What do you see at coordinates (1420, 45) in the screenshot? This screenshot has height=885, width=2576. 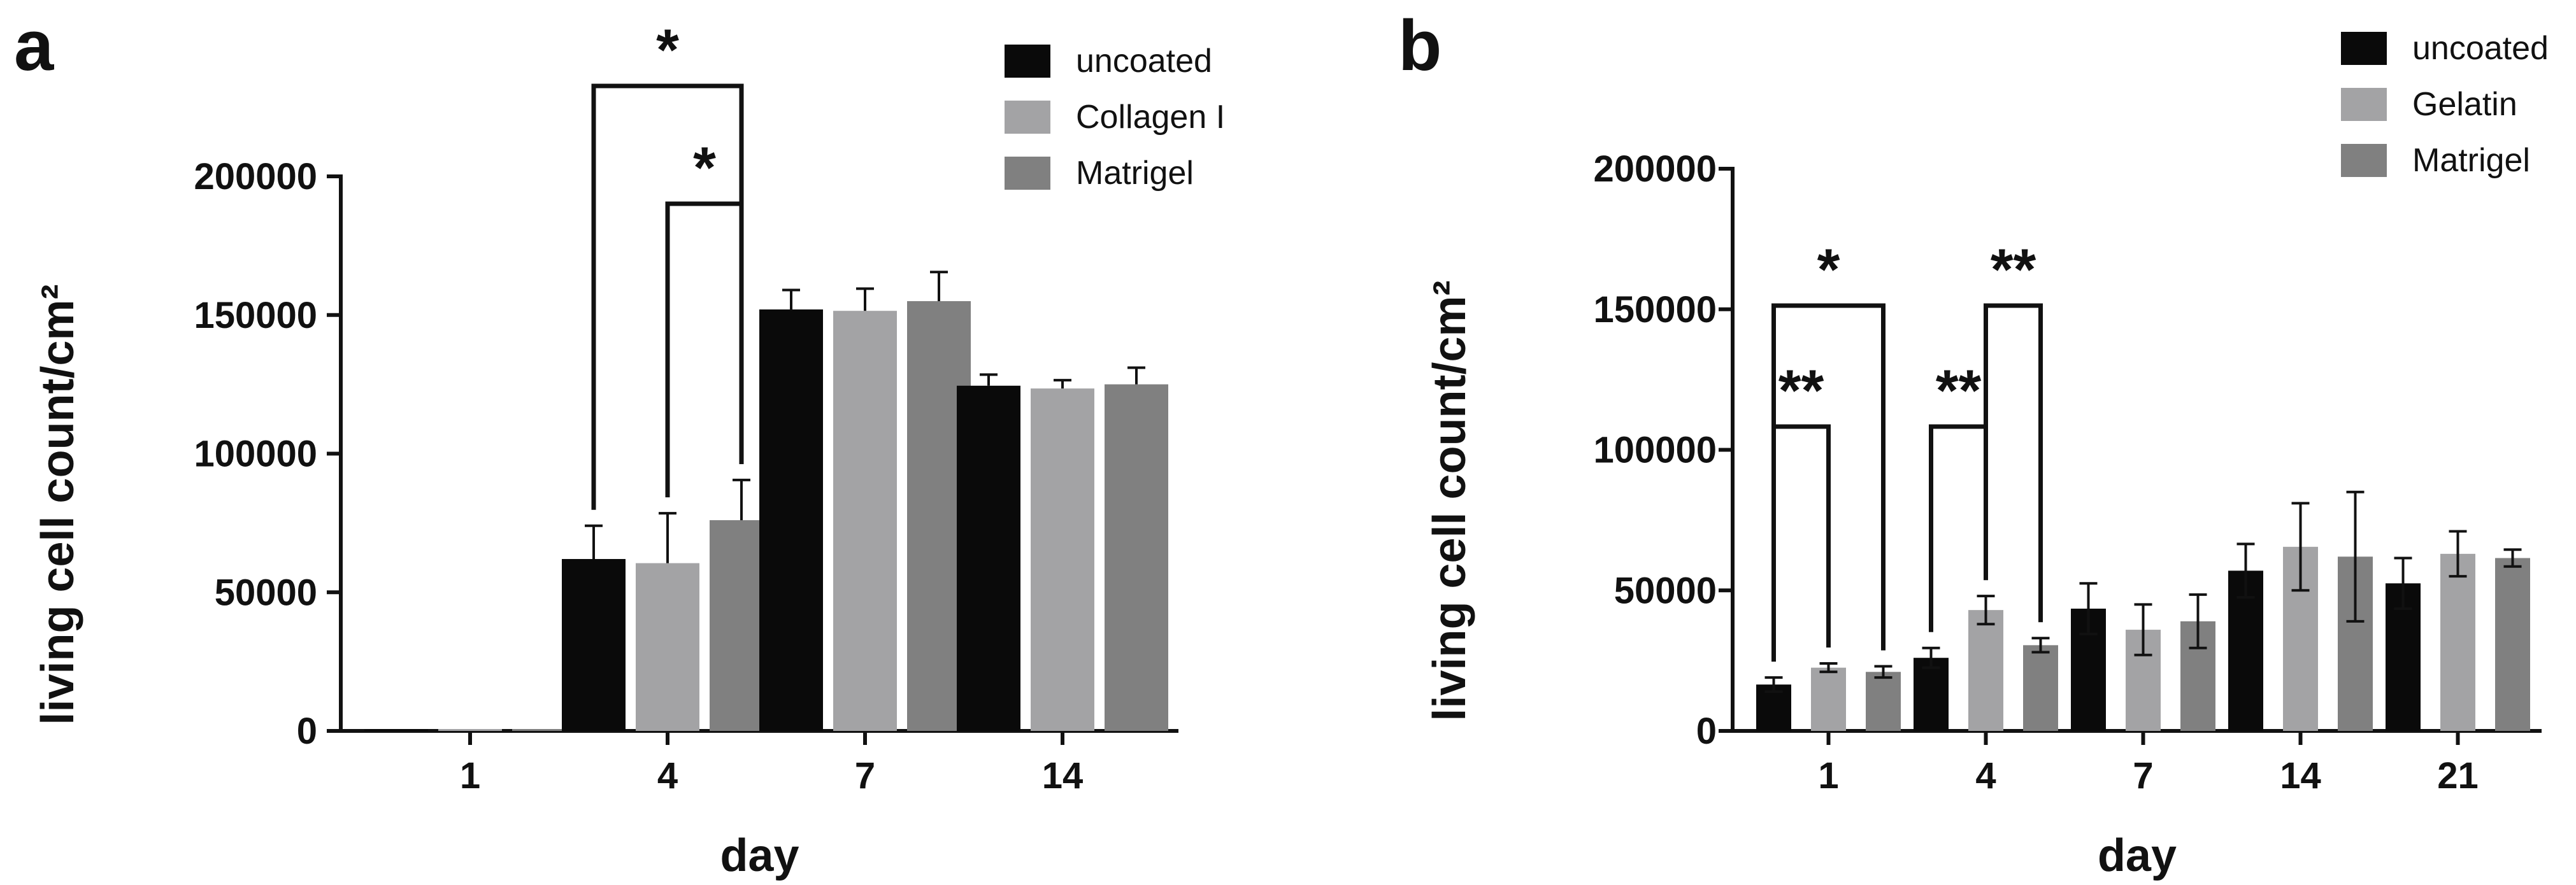 I see `panel-letter: b` at bounding box center [1420, 45].